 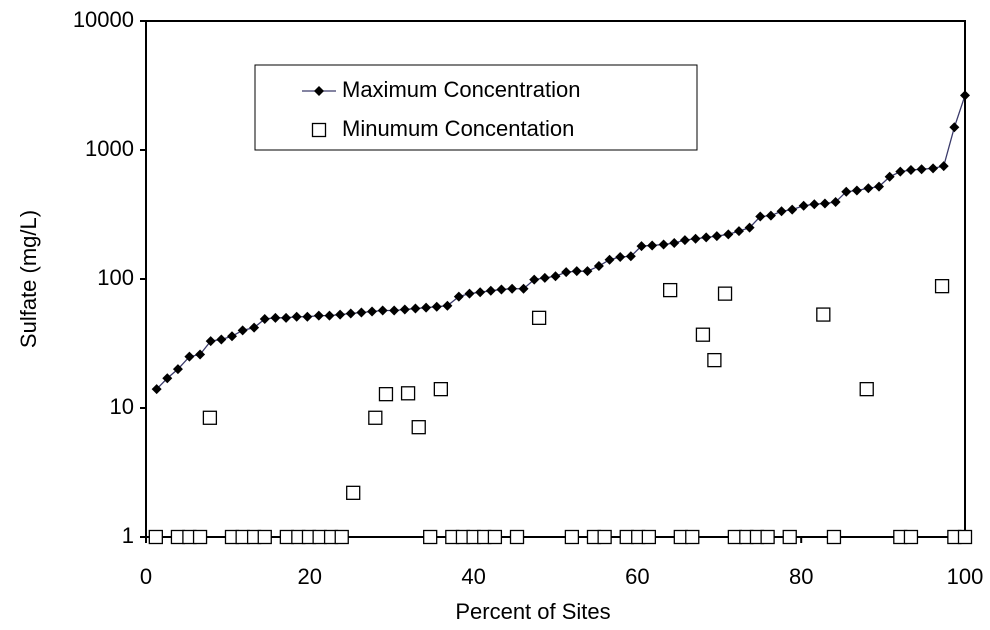 I want to click on y-tick-label: 1, so click(x=128, y=535).